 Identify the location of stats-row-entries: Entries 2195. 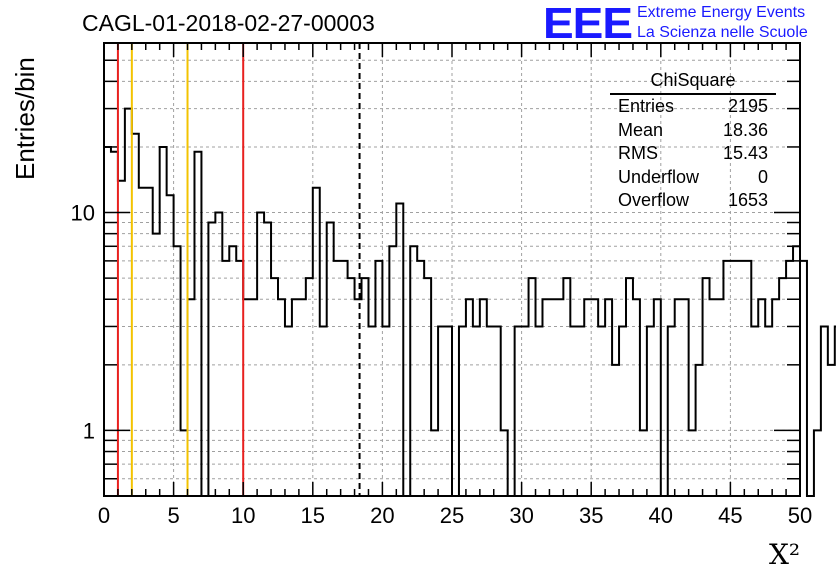
(693, 107).